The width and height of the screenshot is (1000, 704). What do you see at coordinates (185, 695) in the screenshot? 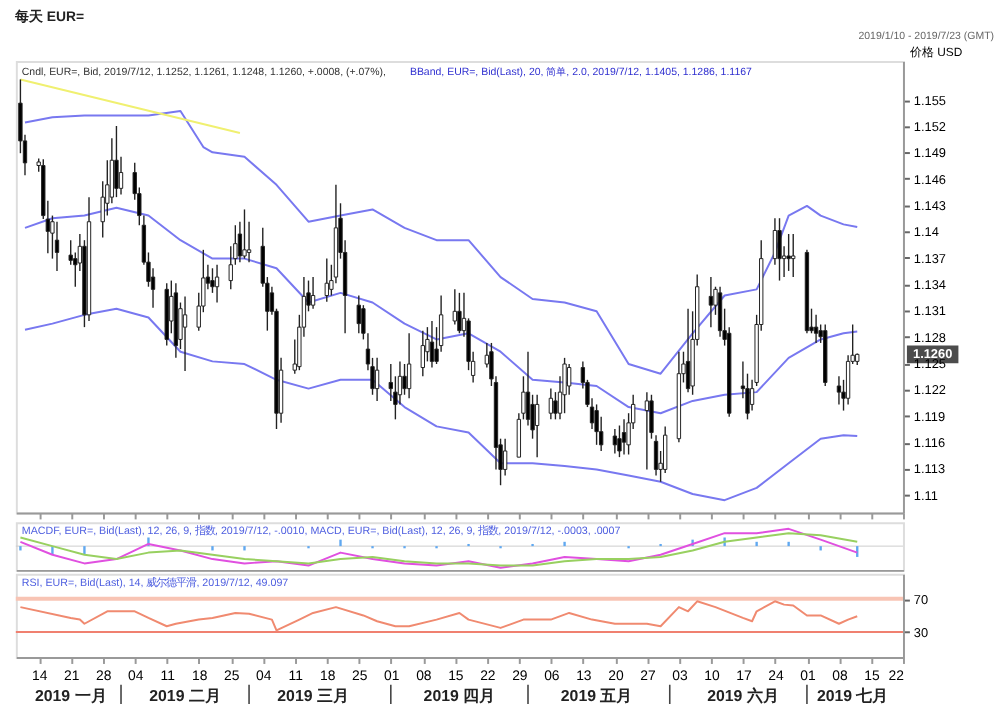
I see `text: 2019 二月` at bounding box center [185, 695].